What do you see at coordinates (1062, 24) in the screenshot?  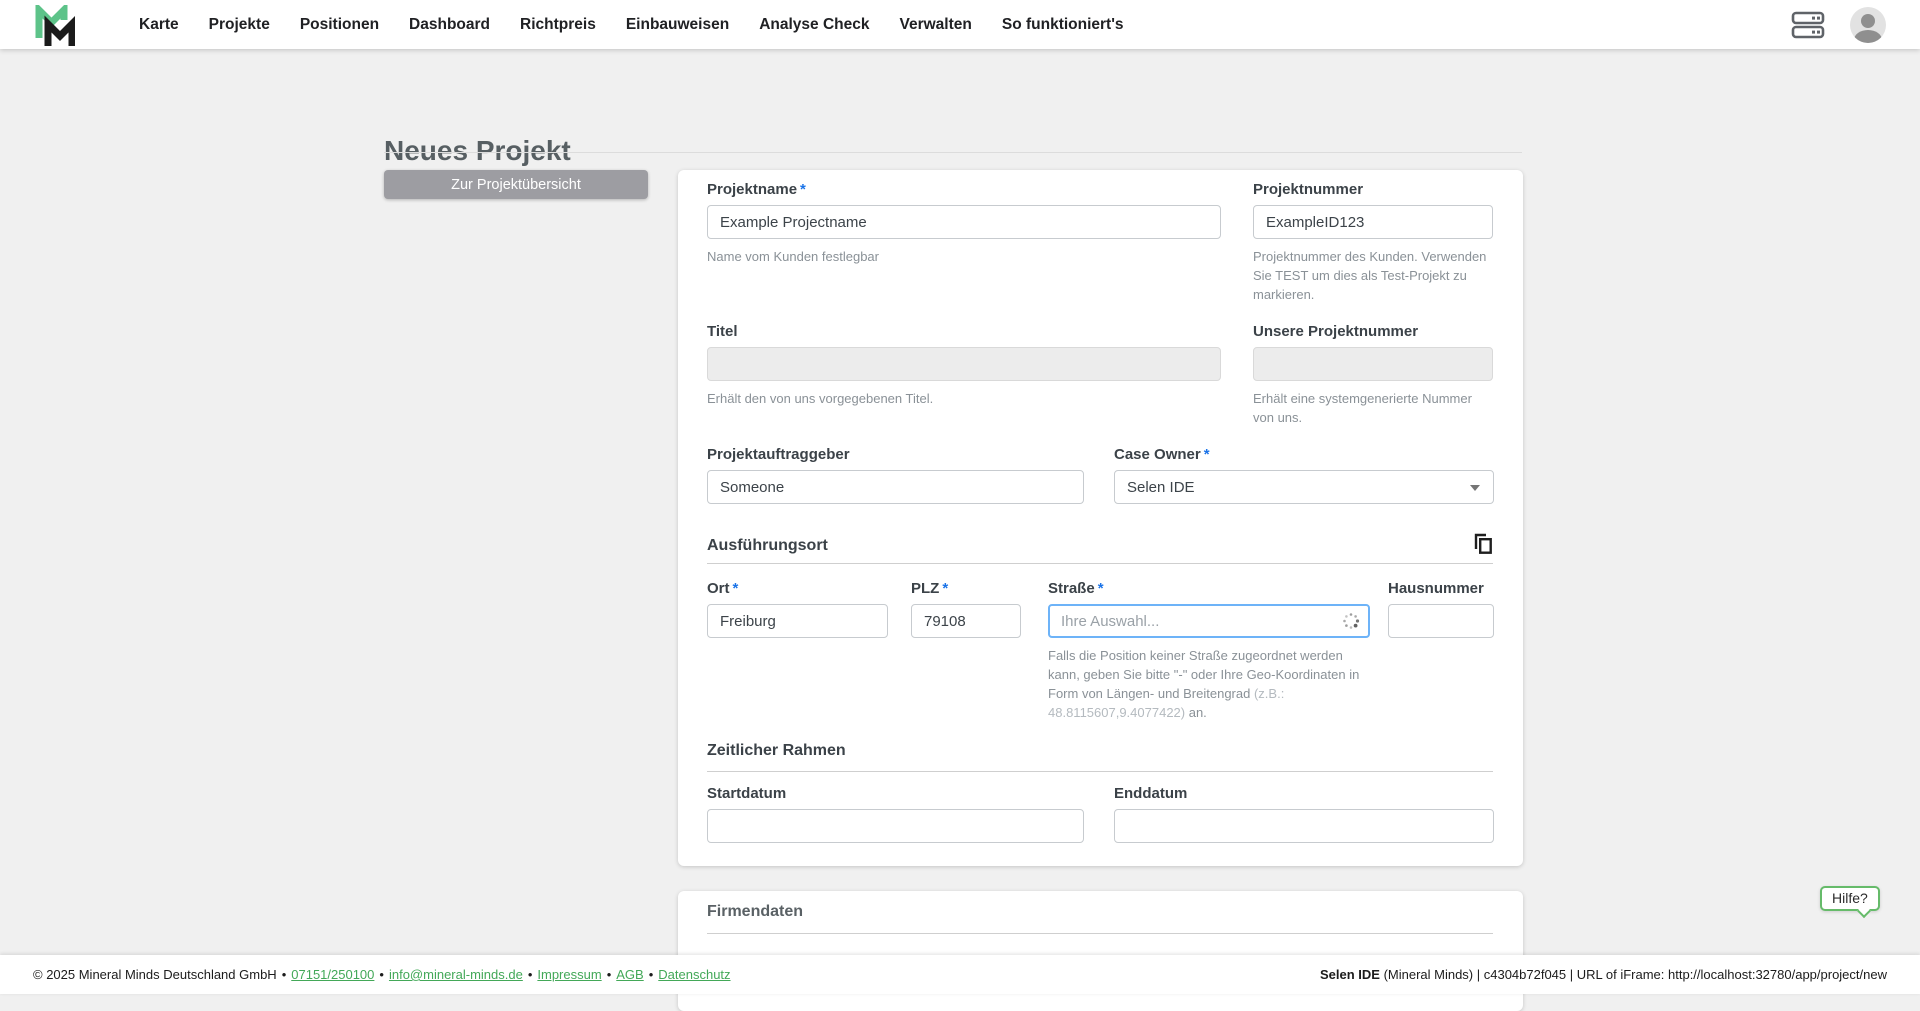 I see `nav-item-so-funktionierts: So funktioniert's` at bounding box center [1062, 24].